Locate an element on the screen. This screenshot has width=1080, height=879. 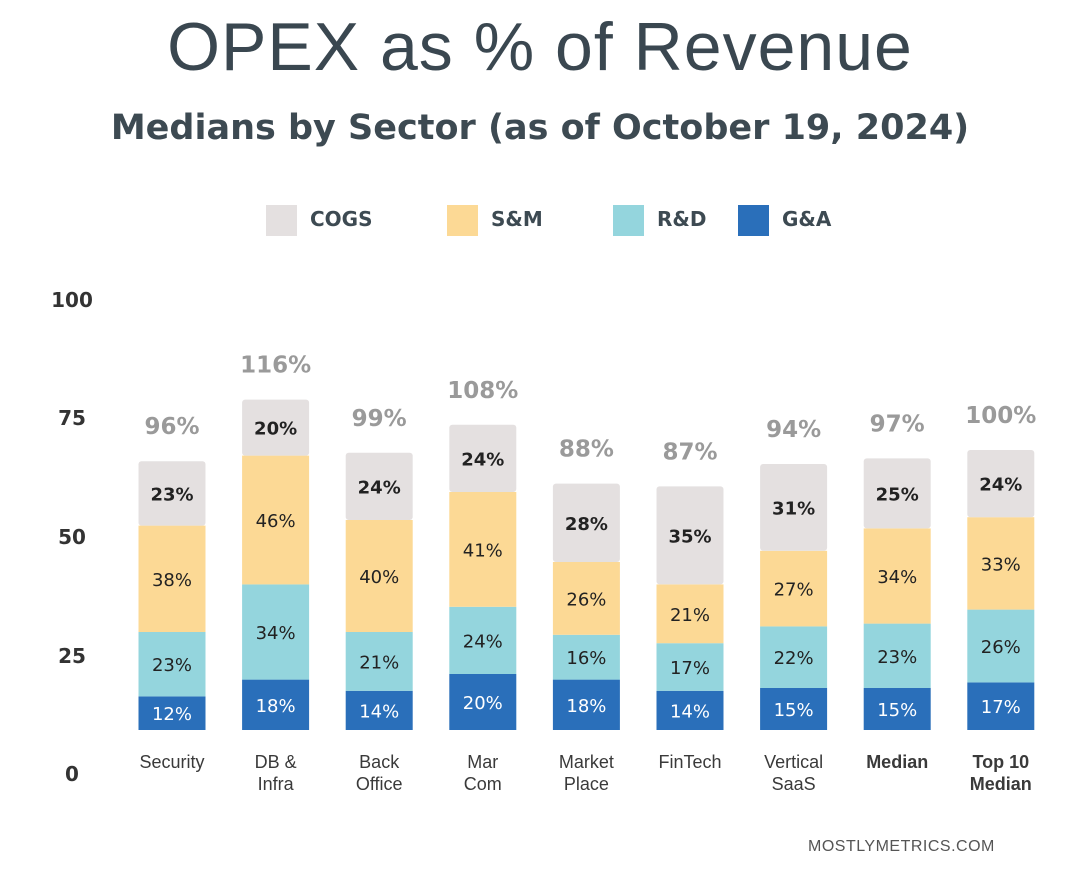
total-label: 87% is located at coordinates (689, 452).